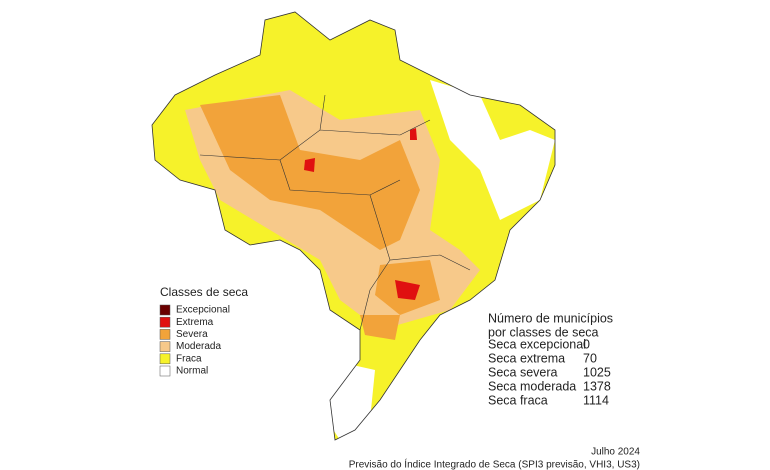  Describe the element at coordinates (518, 400) in the screenshot. I see `stats-label: Seca fraca` at that location.